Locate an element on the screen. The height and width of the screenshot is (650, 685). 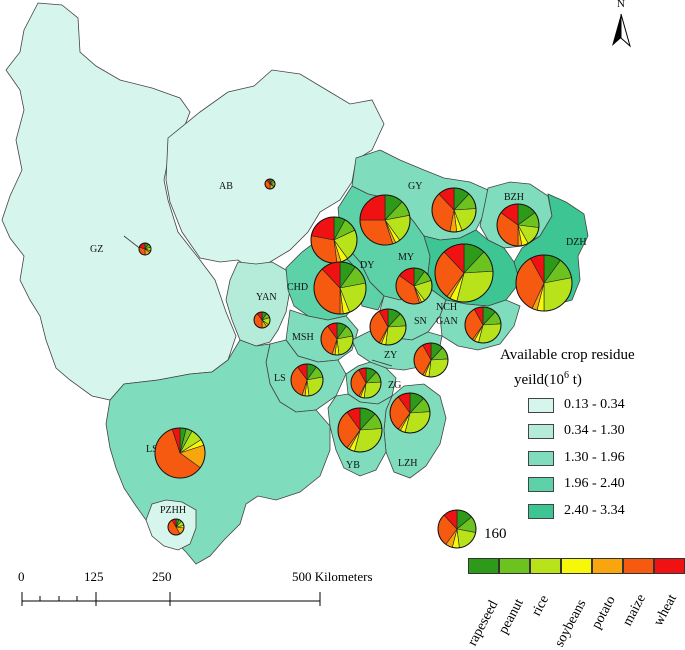
region-label-my: MY is located at coordinates (406, 257).